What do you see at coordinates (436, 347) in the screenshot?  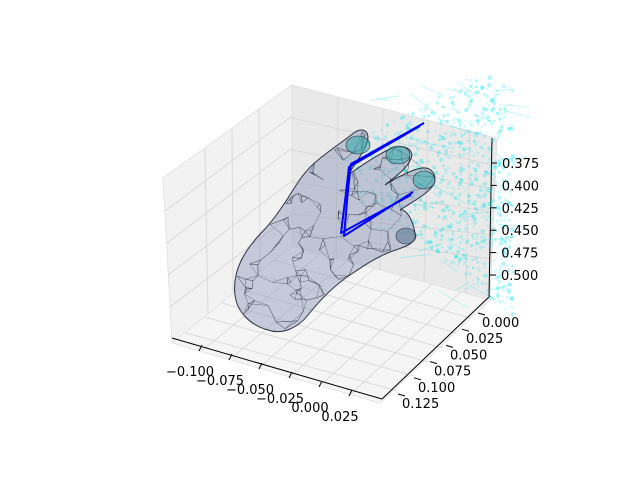 I see `y-axis-line` at bounding box center [436, 347].